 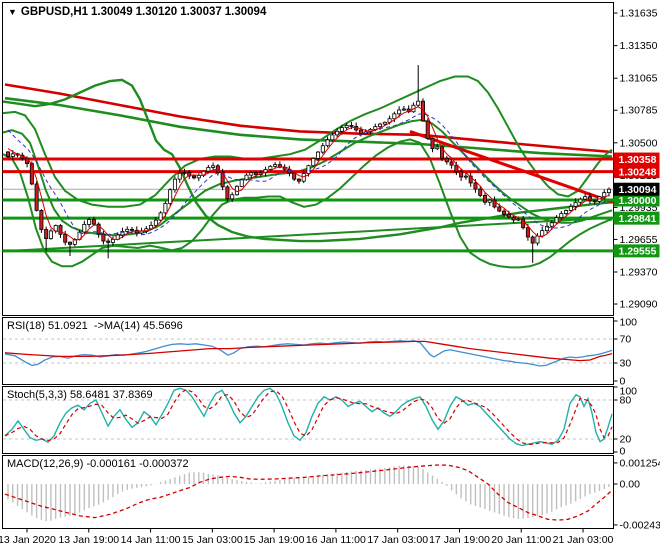 I want to click on time-tick-label: 17 Jan 03:00, so click(x=397, y=540).